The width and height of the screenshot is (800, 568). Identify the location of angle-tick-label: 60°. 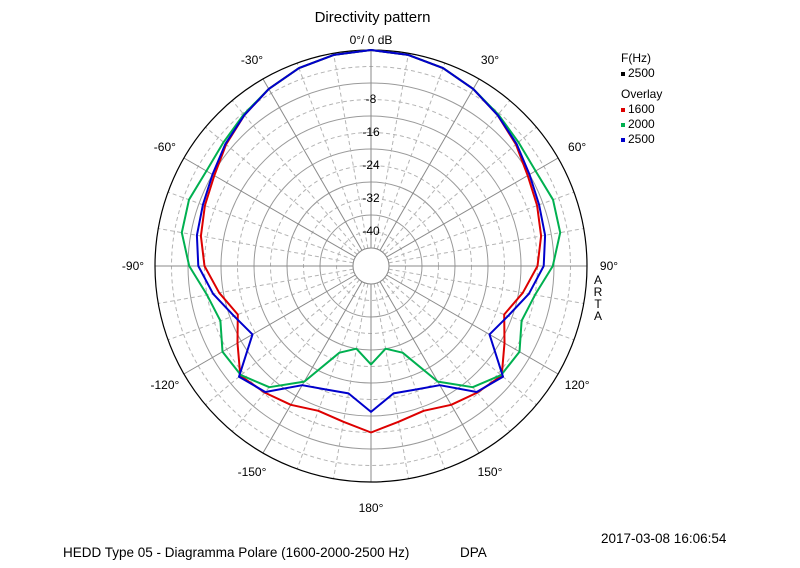
(577, 147).